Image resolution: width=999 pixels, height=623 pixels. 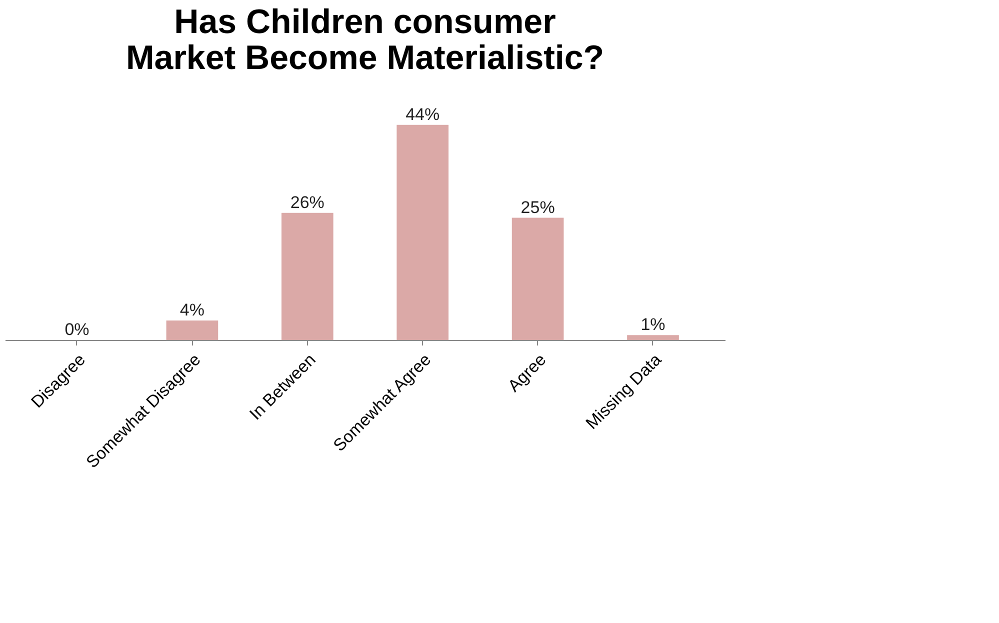 I want to click on data-label: 0%, so click(x=77, y=329).